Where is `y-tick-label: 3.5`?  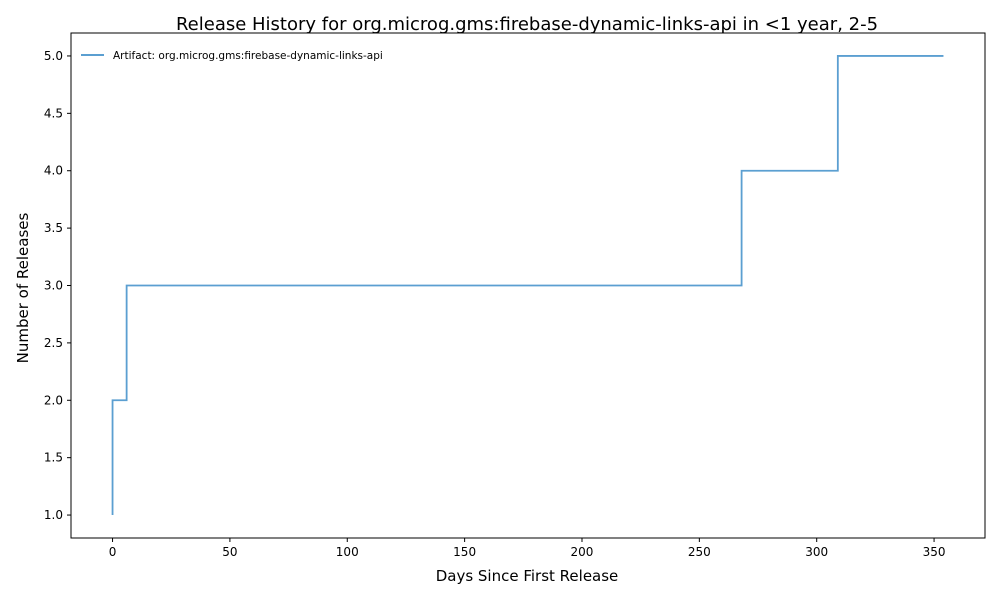 y-tick-label: 3.5 is located at coordinates (53, 228).